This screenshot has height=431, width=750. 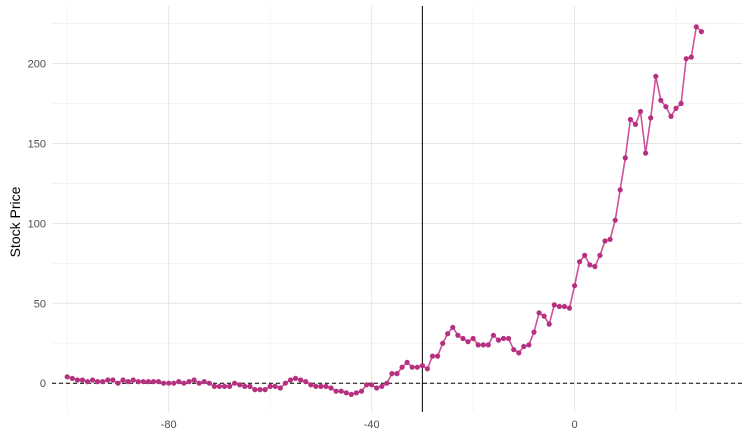 What do you see at coordinates (575, 425) in the screenshot?
I see `x-tick-label: 0` at bounding box center [575, 425].